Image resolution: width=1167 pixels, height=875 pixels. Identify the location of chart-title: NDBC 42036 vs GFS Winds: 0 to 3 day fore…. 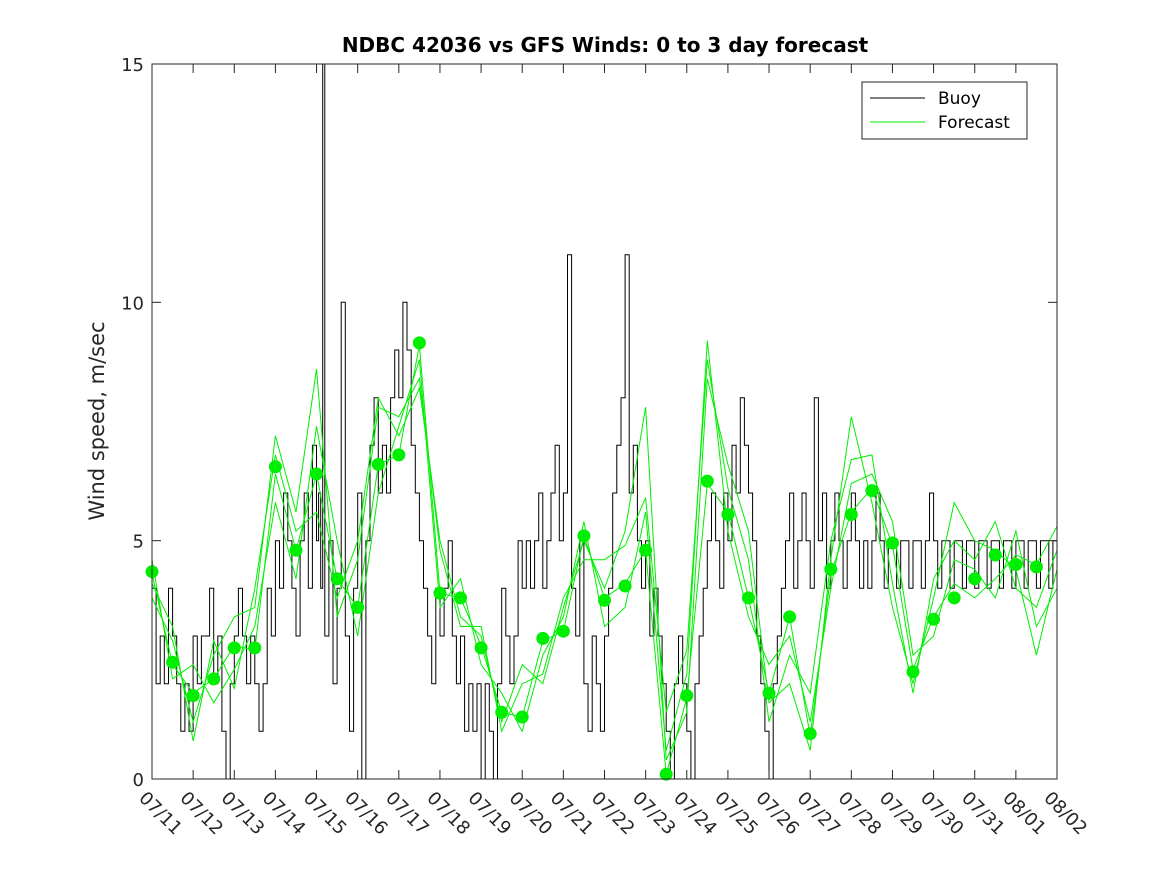
(605, 45).